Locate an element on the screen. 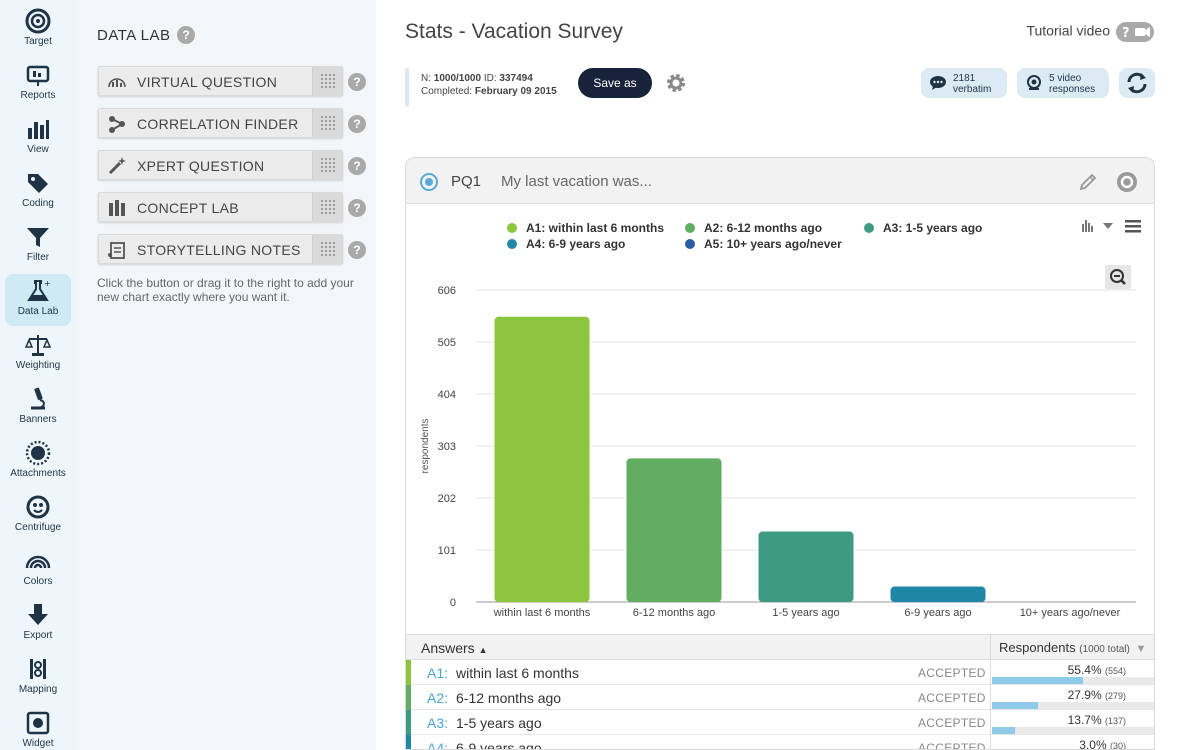 The width and height of the screenshot is (1186, 750). gear-icon is located at coordinates (676, 83).